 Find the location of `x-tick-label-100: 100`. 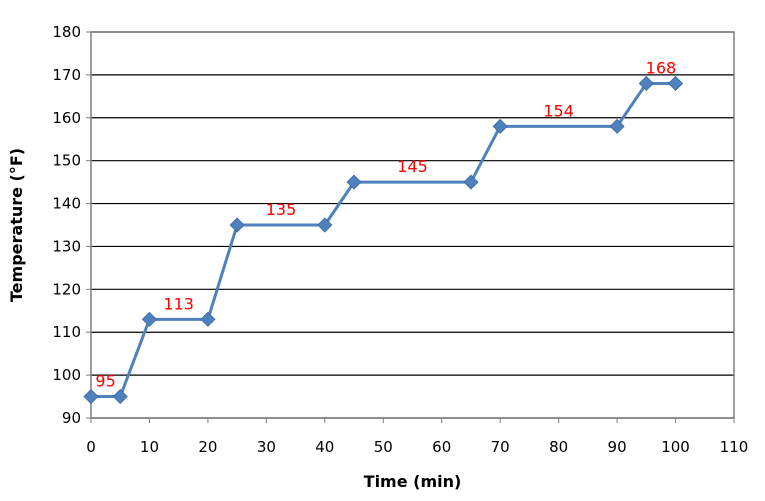

x-tick-label-100: 100 is located at coordinates (675, 447).